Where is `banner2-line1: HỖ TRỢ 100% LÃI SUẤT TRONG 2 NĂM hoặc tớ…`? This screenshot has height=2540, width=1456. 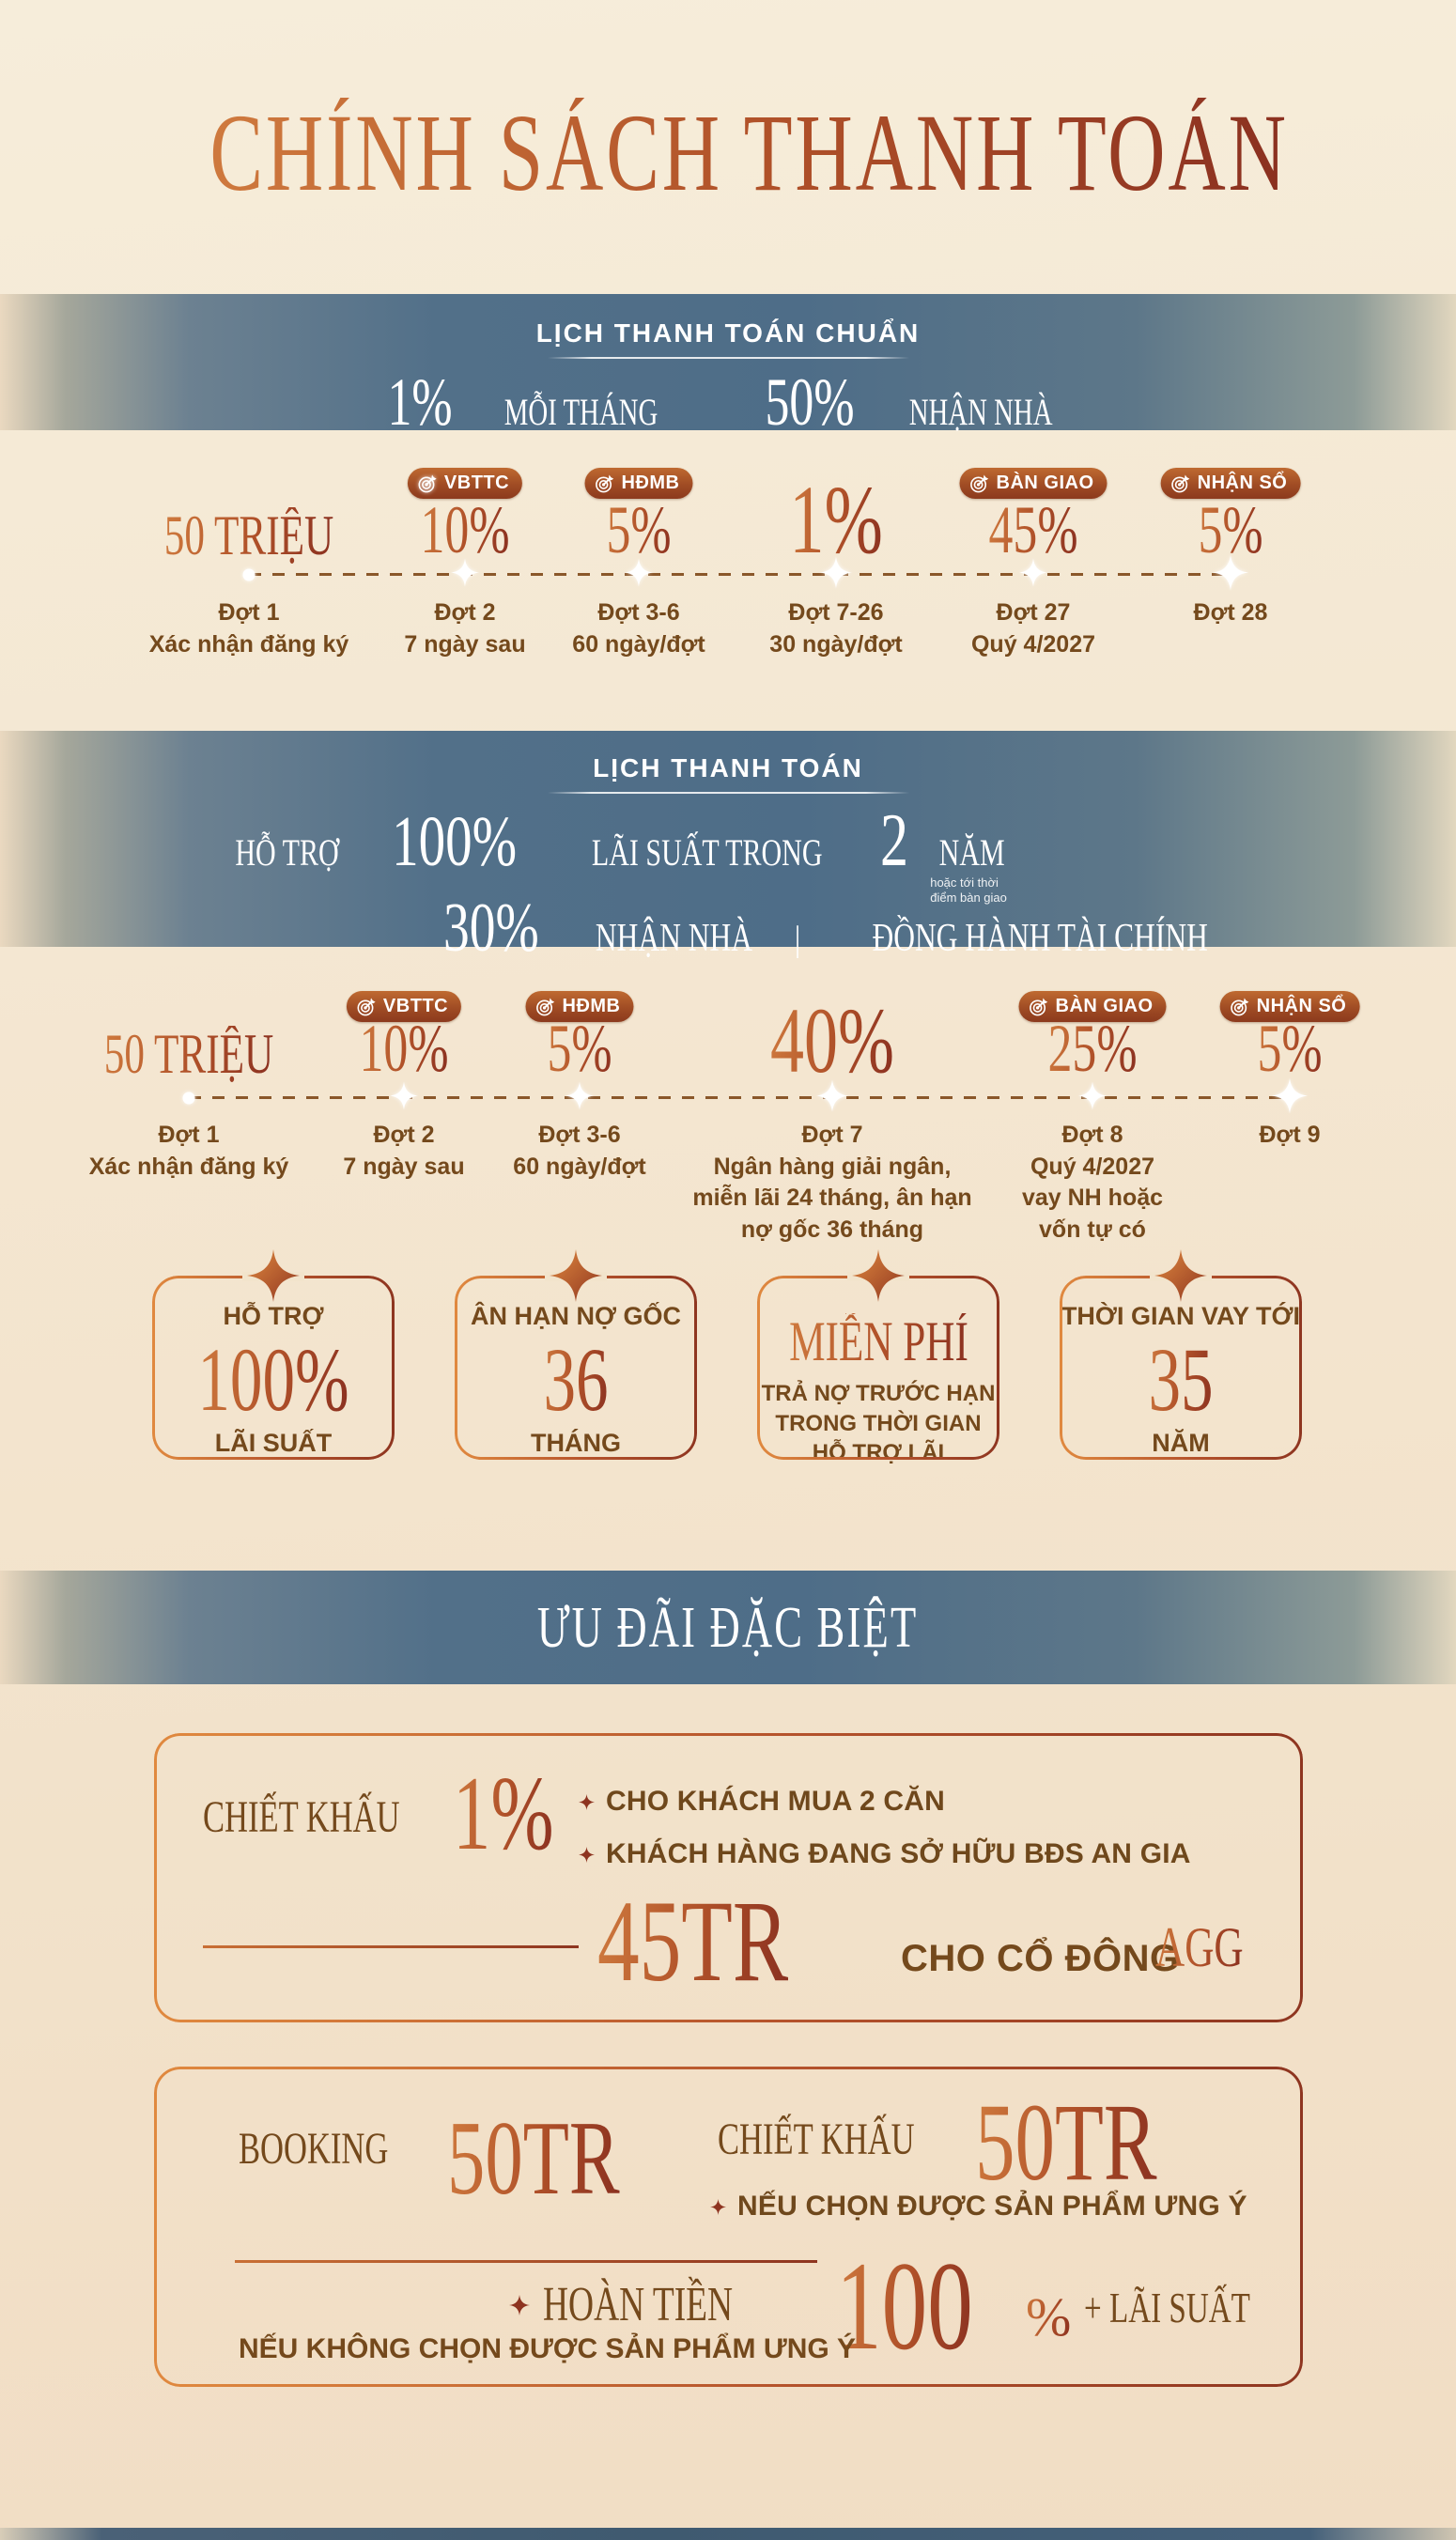
banner2-line1: HỖ TRỢ 100% LÃI SUẤT TRONG 2 NĂM hoặc tớ… is located at coordinates (672, 852).